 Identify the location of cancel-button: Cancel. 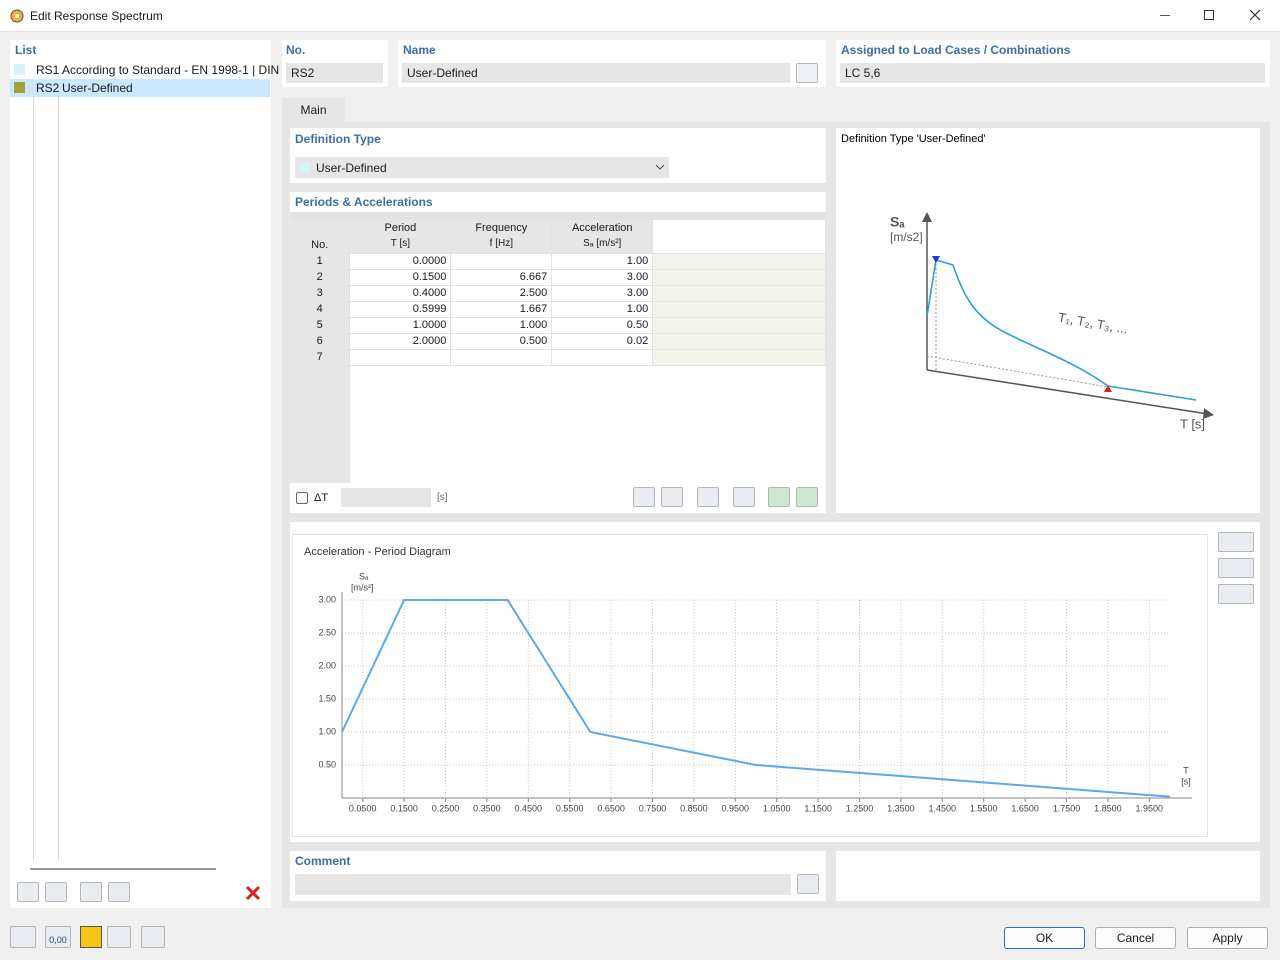
(1135, 938).